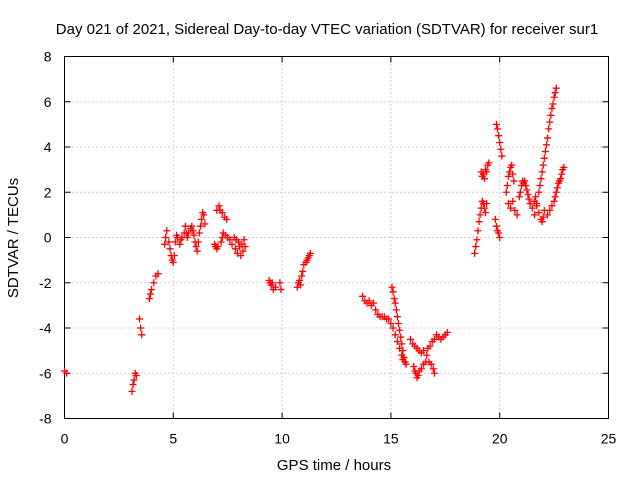  What do you see at coordinates (45, 328) in the screenshot?
I see `y-tick-label: -4` at bounding box center [45, 328].